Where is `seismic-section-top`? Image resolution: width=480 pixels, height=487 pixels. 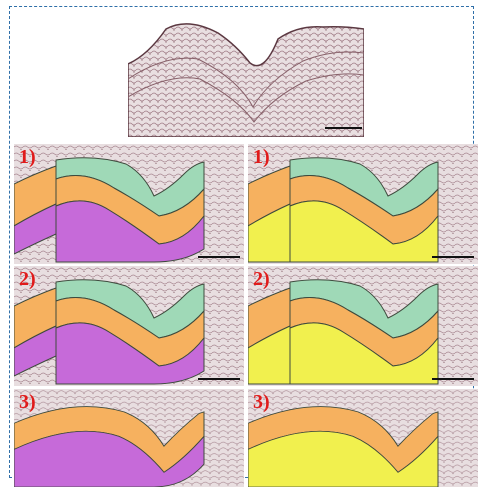
seismic-section-top is located at coordinates (246, 80).